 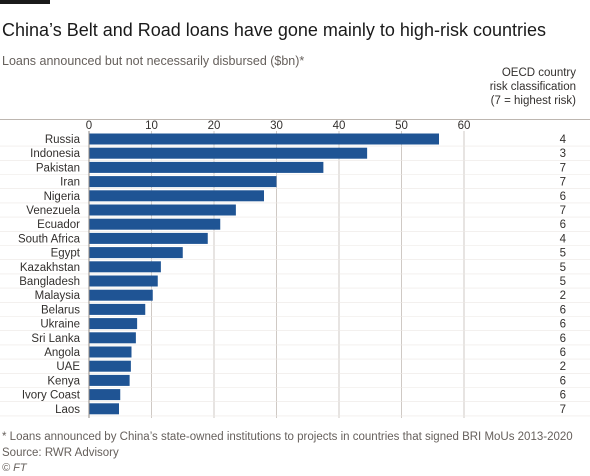 I want to click on risk-value-uae: 2, so click(x=563, y=367).